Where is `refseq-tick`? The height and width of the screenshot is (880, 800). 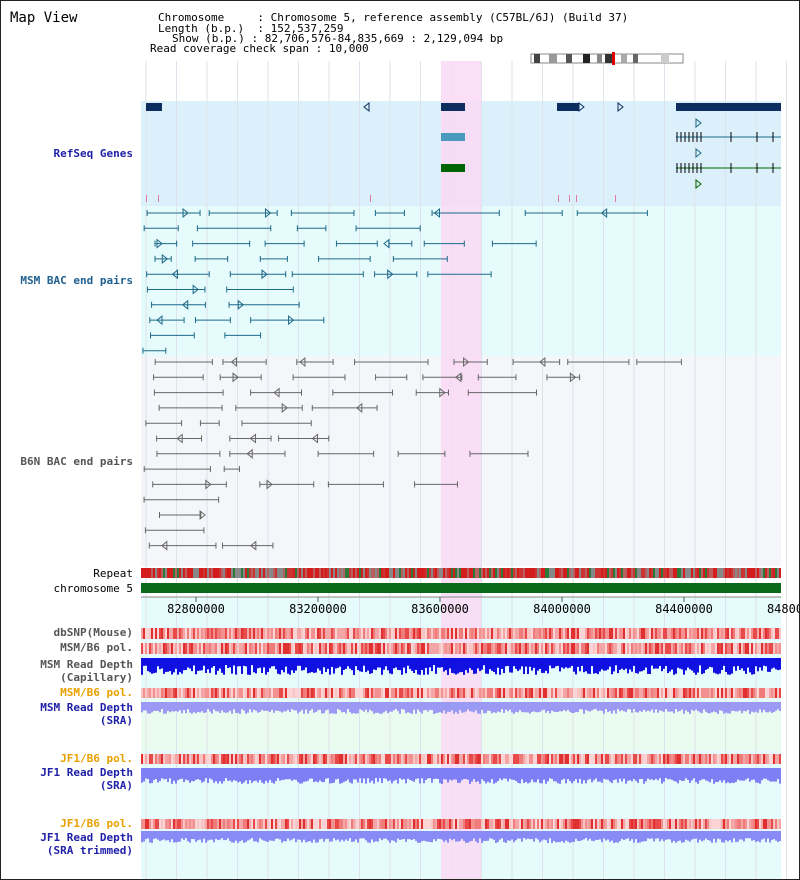
refseq-tick is located at coordinates (569, 198).